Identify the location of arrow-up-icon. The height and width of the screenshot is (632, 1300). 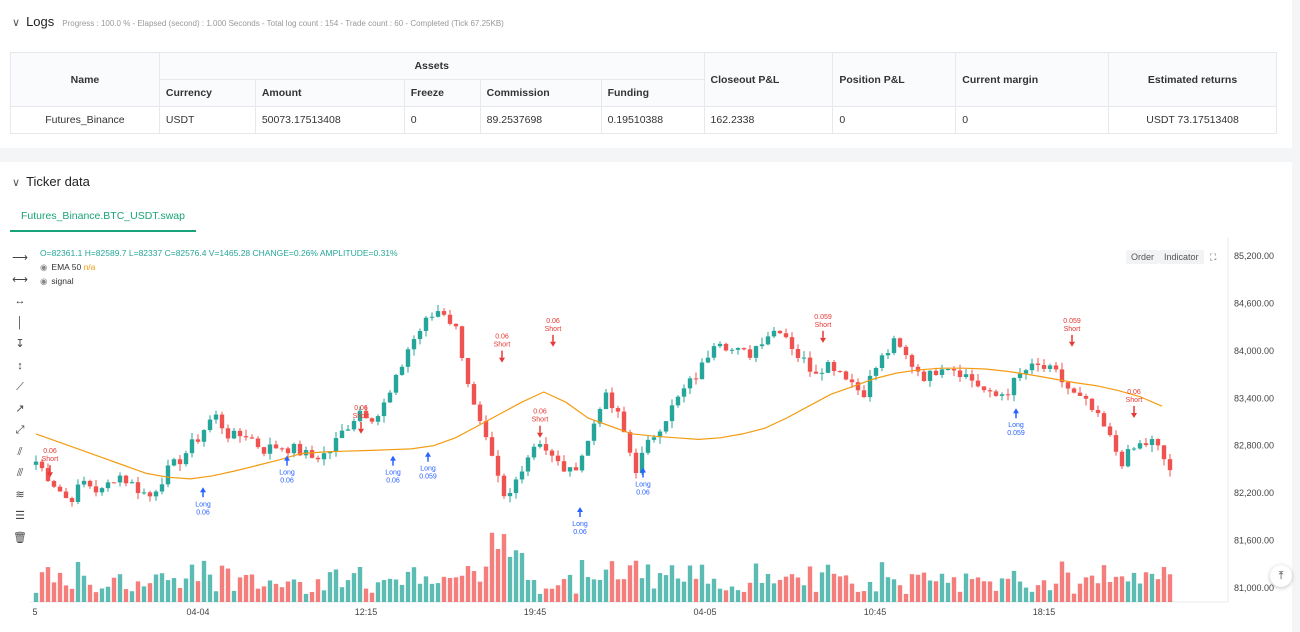
(1016, 411).